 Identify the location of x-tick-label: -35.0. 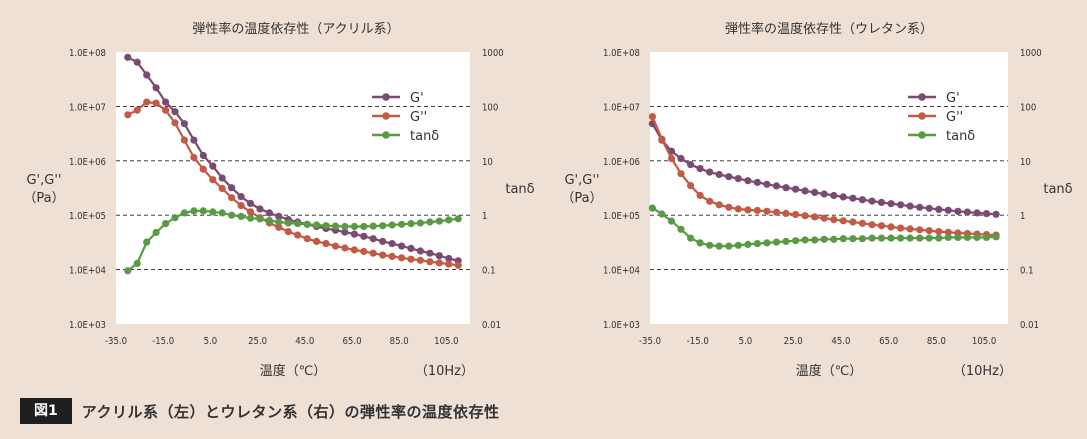
(116, 341).